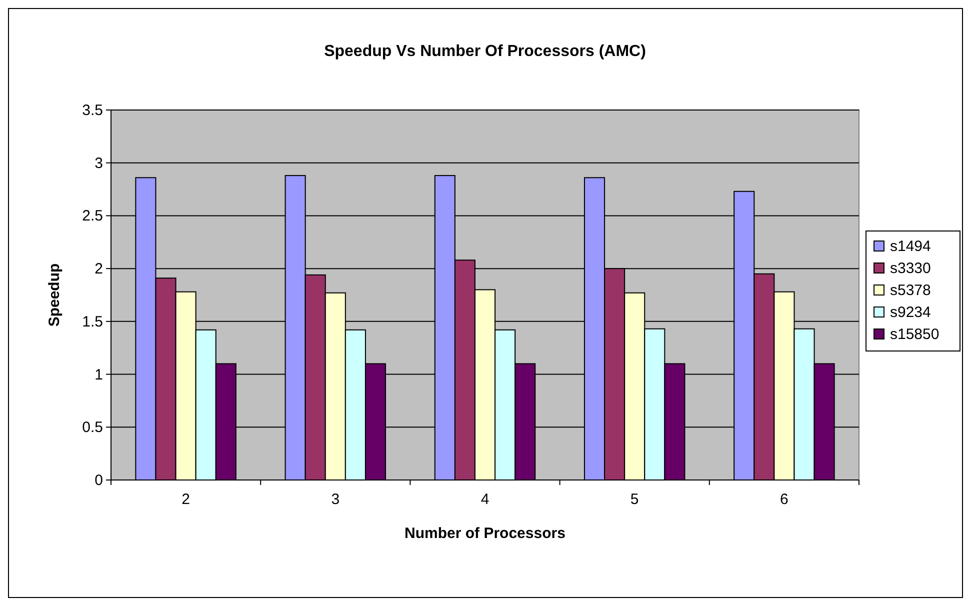 The image size is (971, 605). What do you see at coordinates (910, 290) in the screenshot?
I see `legend-label: s5378` at bounding box center [910, 290].